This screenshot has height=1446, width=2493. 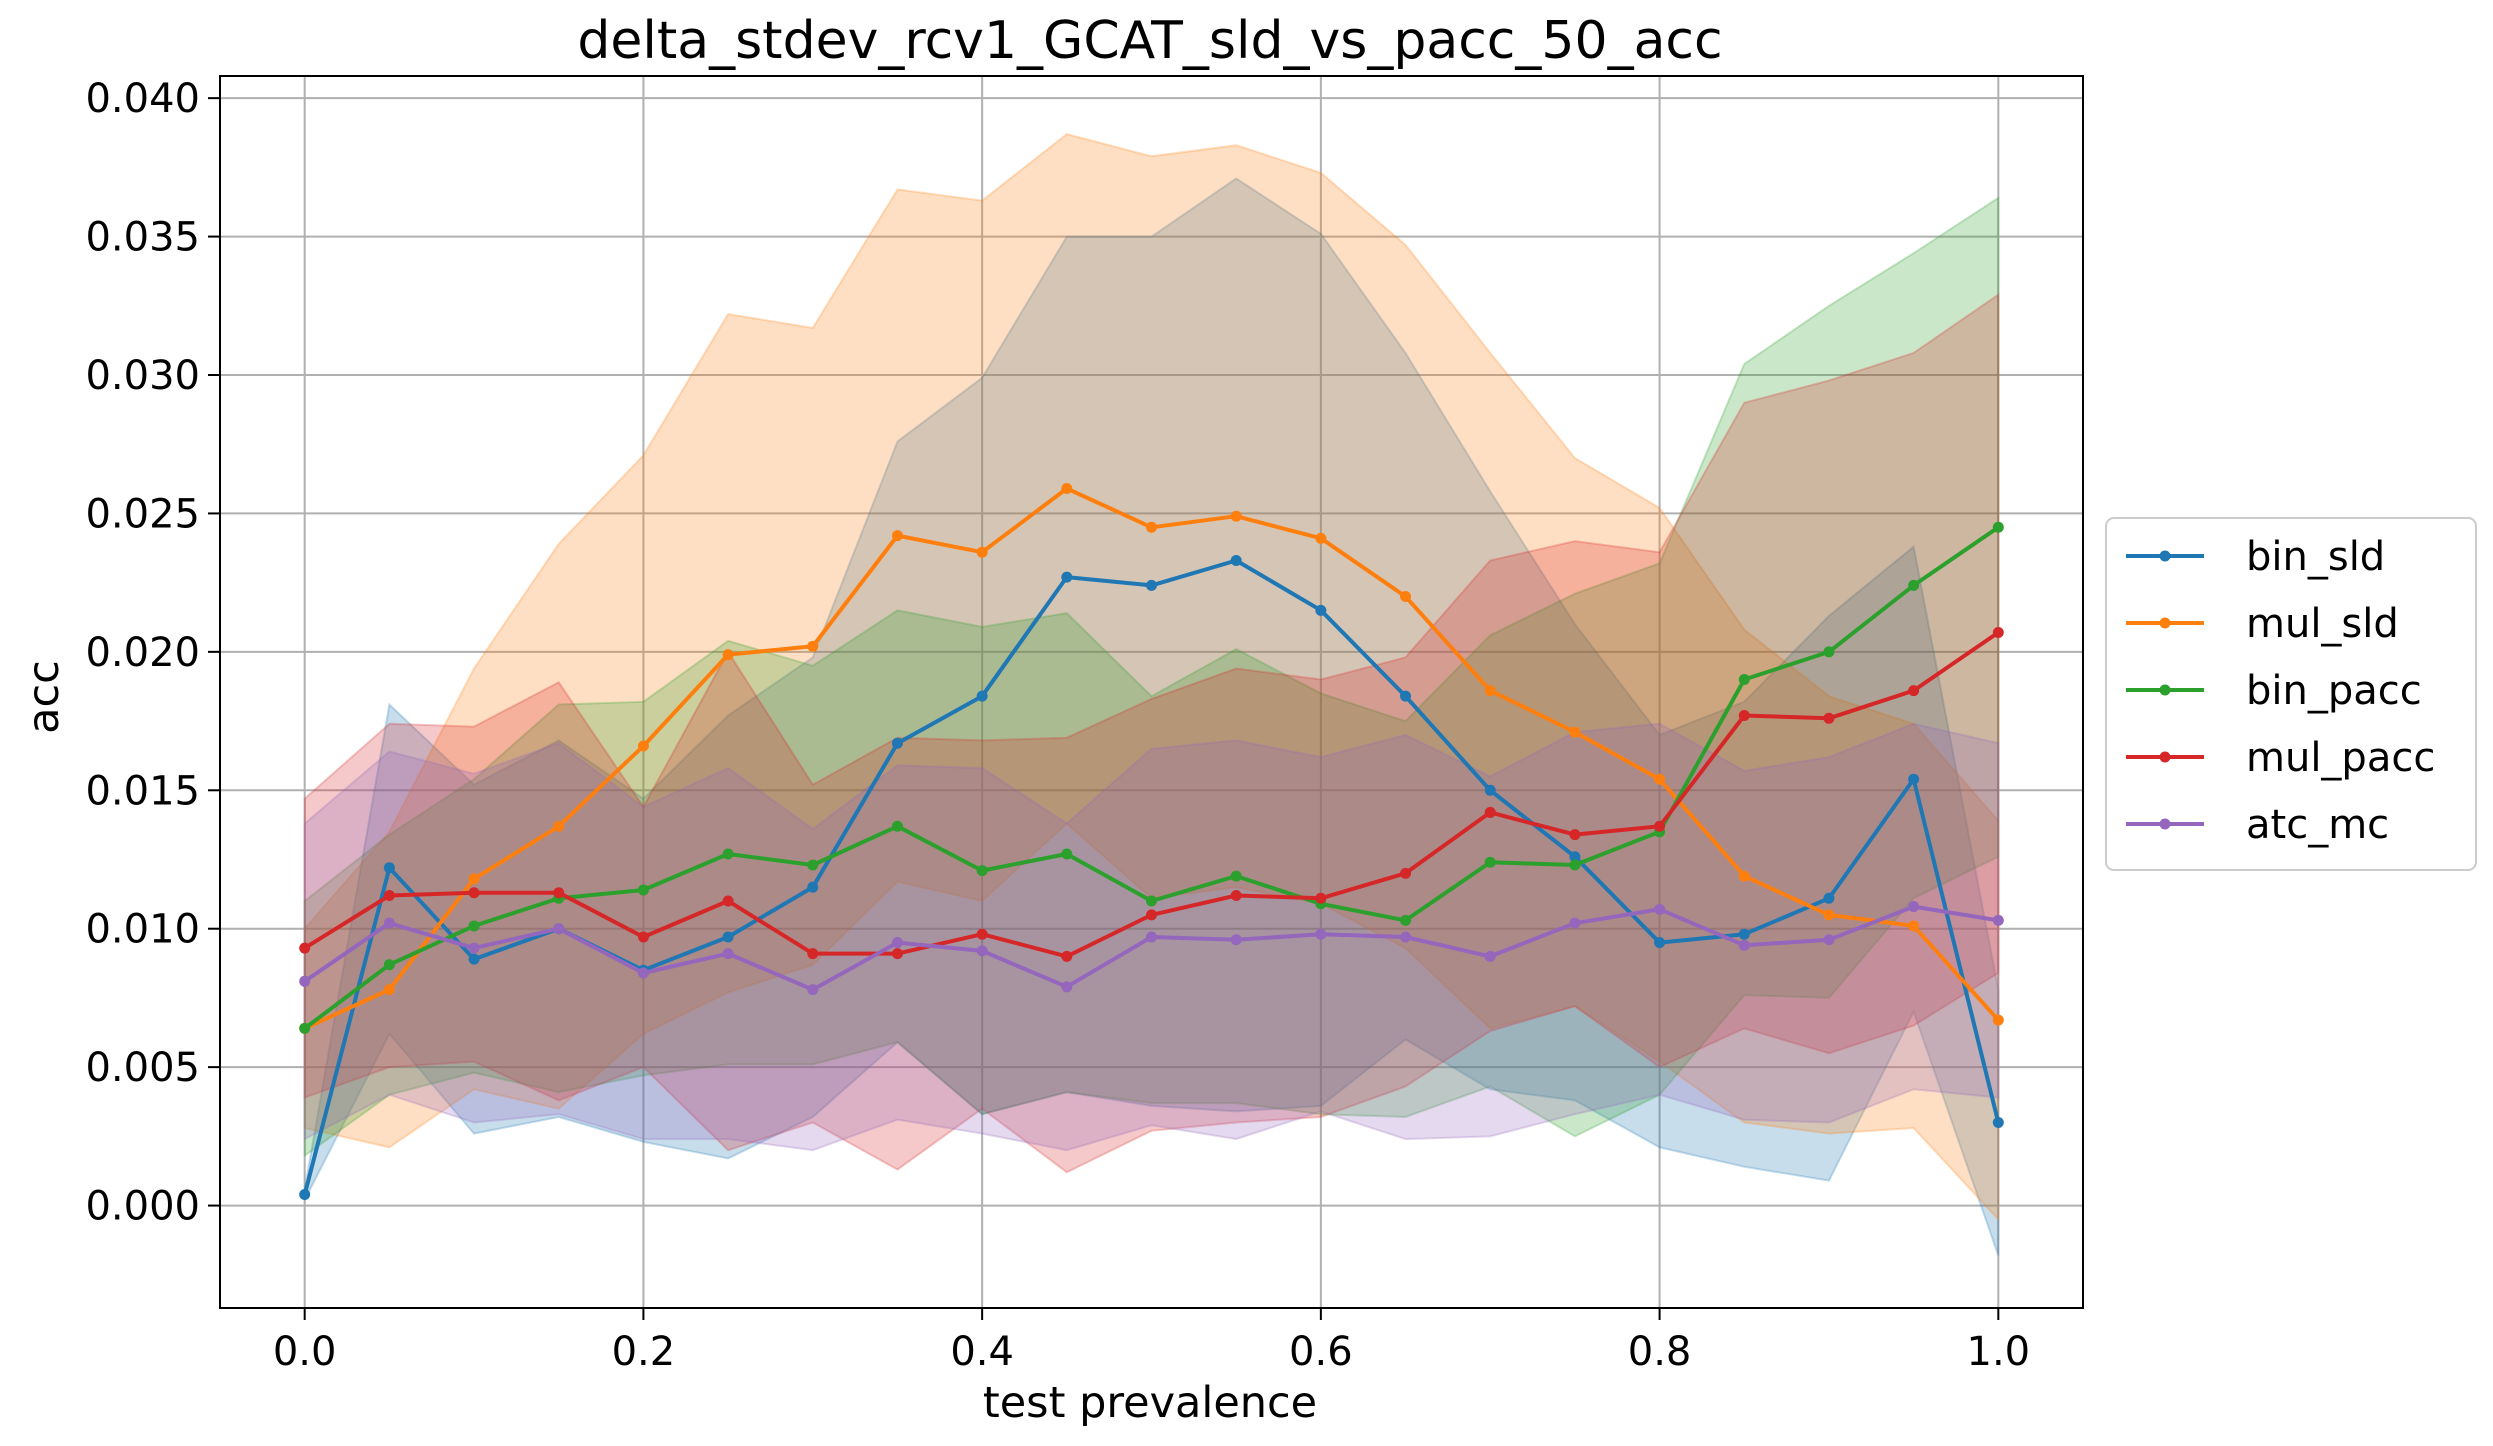 I want to click on x-axis-label: test prevalence, so click(x=1150, y=1403).